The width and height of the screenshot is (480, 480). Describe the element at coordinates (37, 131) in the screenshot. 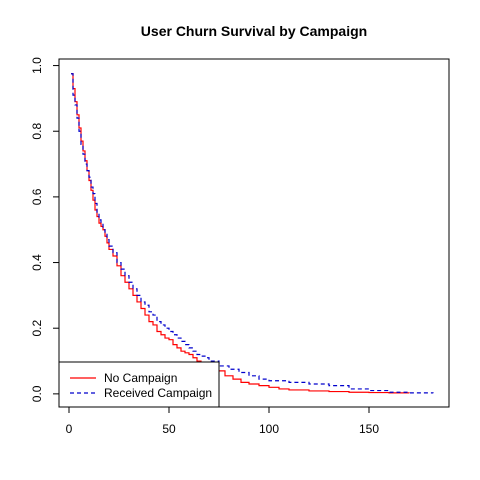

I see `y-tick-label-4: 0.8` at that location.